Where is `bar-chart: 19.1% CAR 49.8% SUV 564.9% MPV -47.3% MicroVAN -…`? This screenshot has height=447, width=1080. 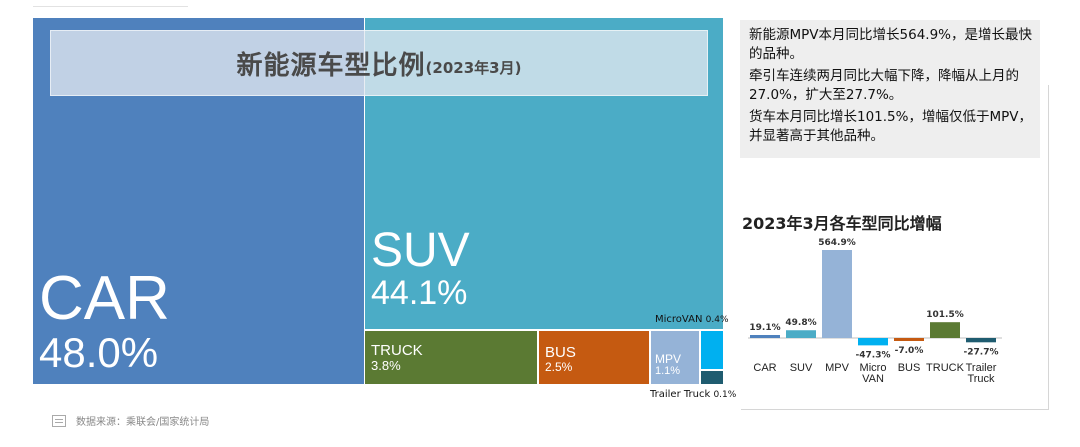 bar-chart: 19.1% CAR 49.8% SUV 564.9% MPV -47.3% MicroVAN -… is located at coordinates (875, 311).